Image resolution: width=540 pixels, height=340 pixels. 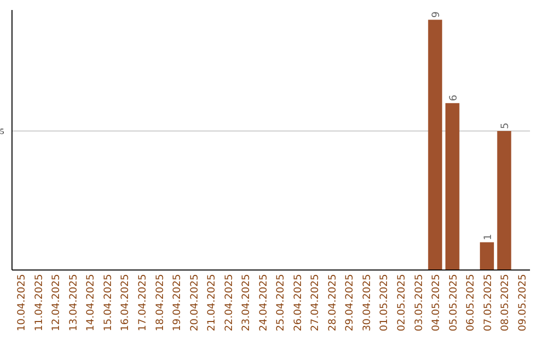 I want to click on x-tick-label: 07.05.2025, so click(x=488, y=303).